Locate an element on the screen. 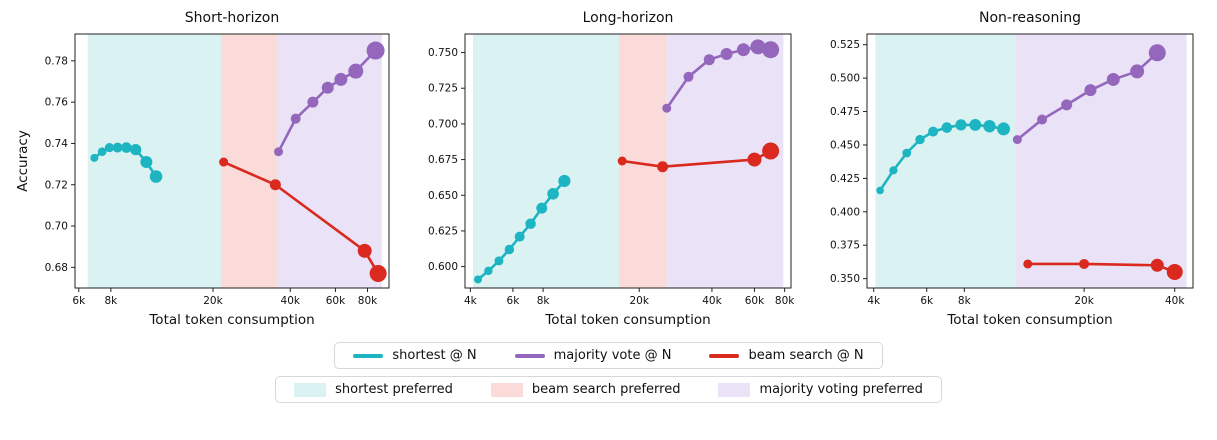 This screenshot has height=440, width=1217. legend-item-shortest: shortest @ N is located at coordinates (415, 355).